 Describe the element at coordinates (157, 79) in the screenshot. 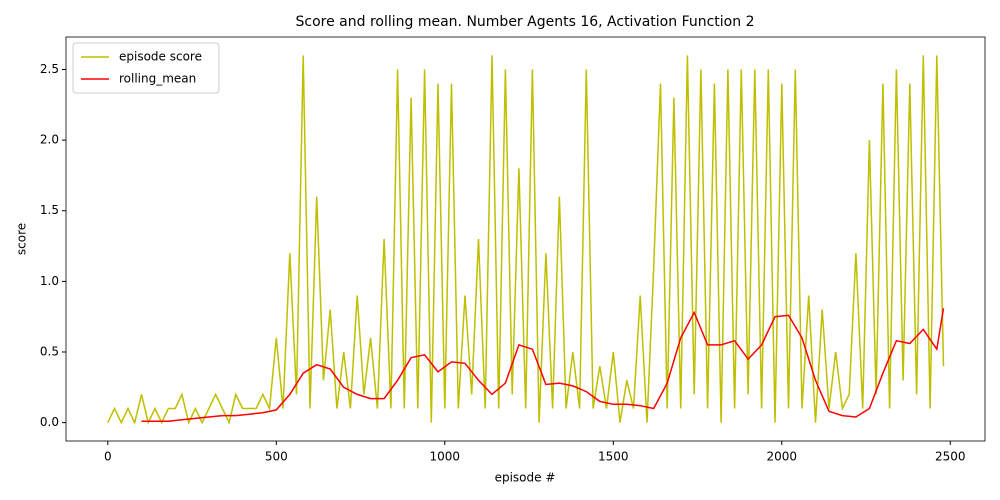

I see `legend-label: rolling_mean` at that location.